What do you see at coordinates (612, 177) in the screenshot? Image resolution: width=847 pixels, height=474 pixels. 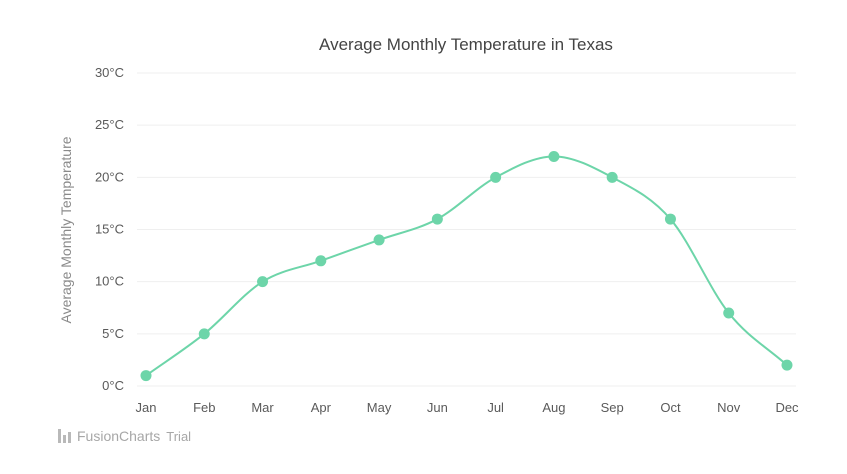 I see `data-point-sep` at bounding box center [612, 177].